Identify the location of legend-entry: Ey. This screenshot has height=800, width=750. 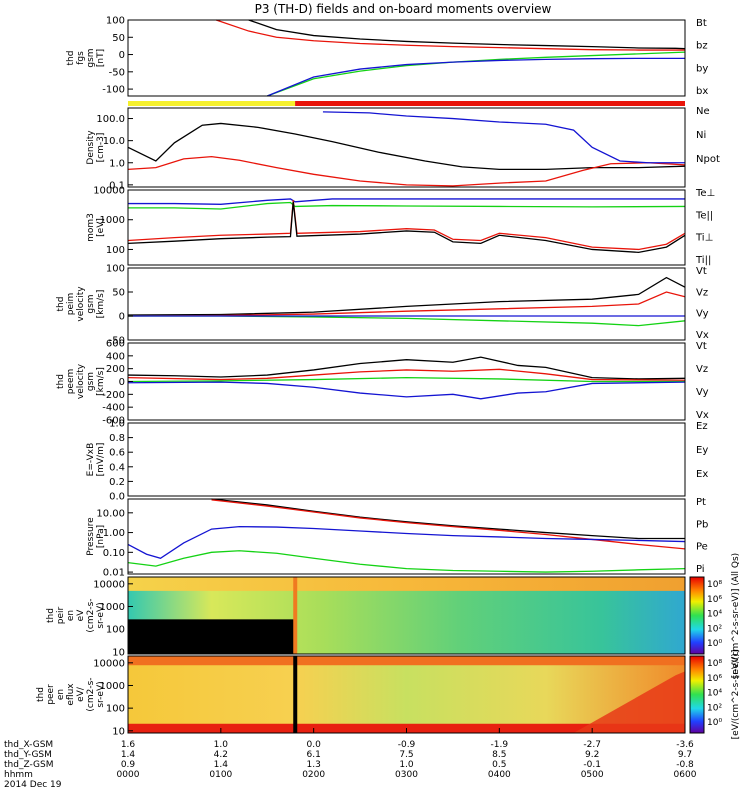
(702, 450).